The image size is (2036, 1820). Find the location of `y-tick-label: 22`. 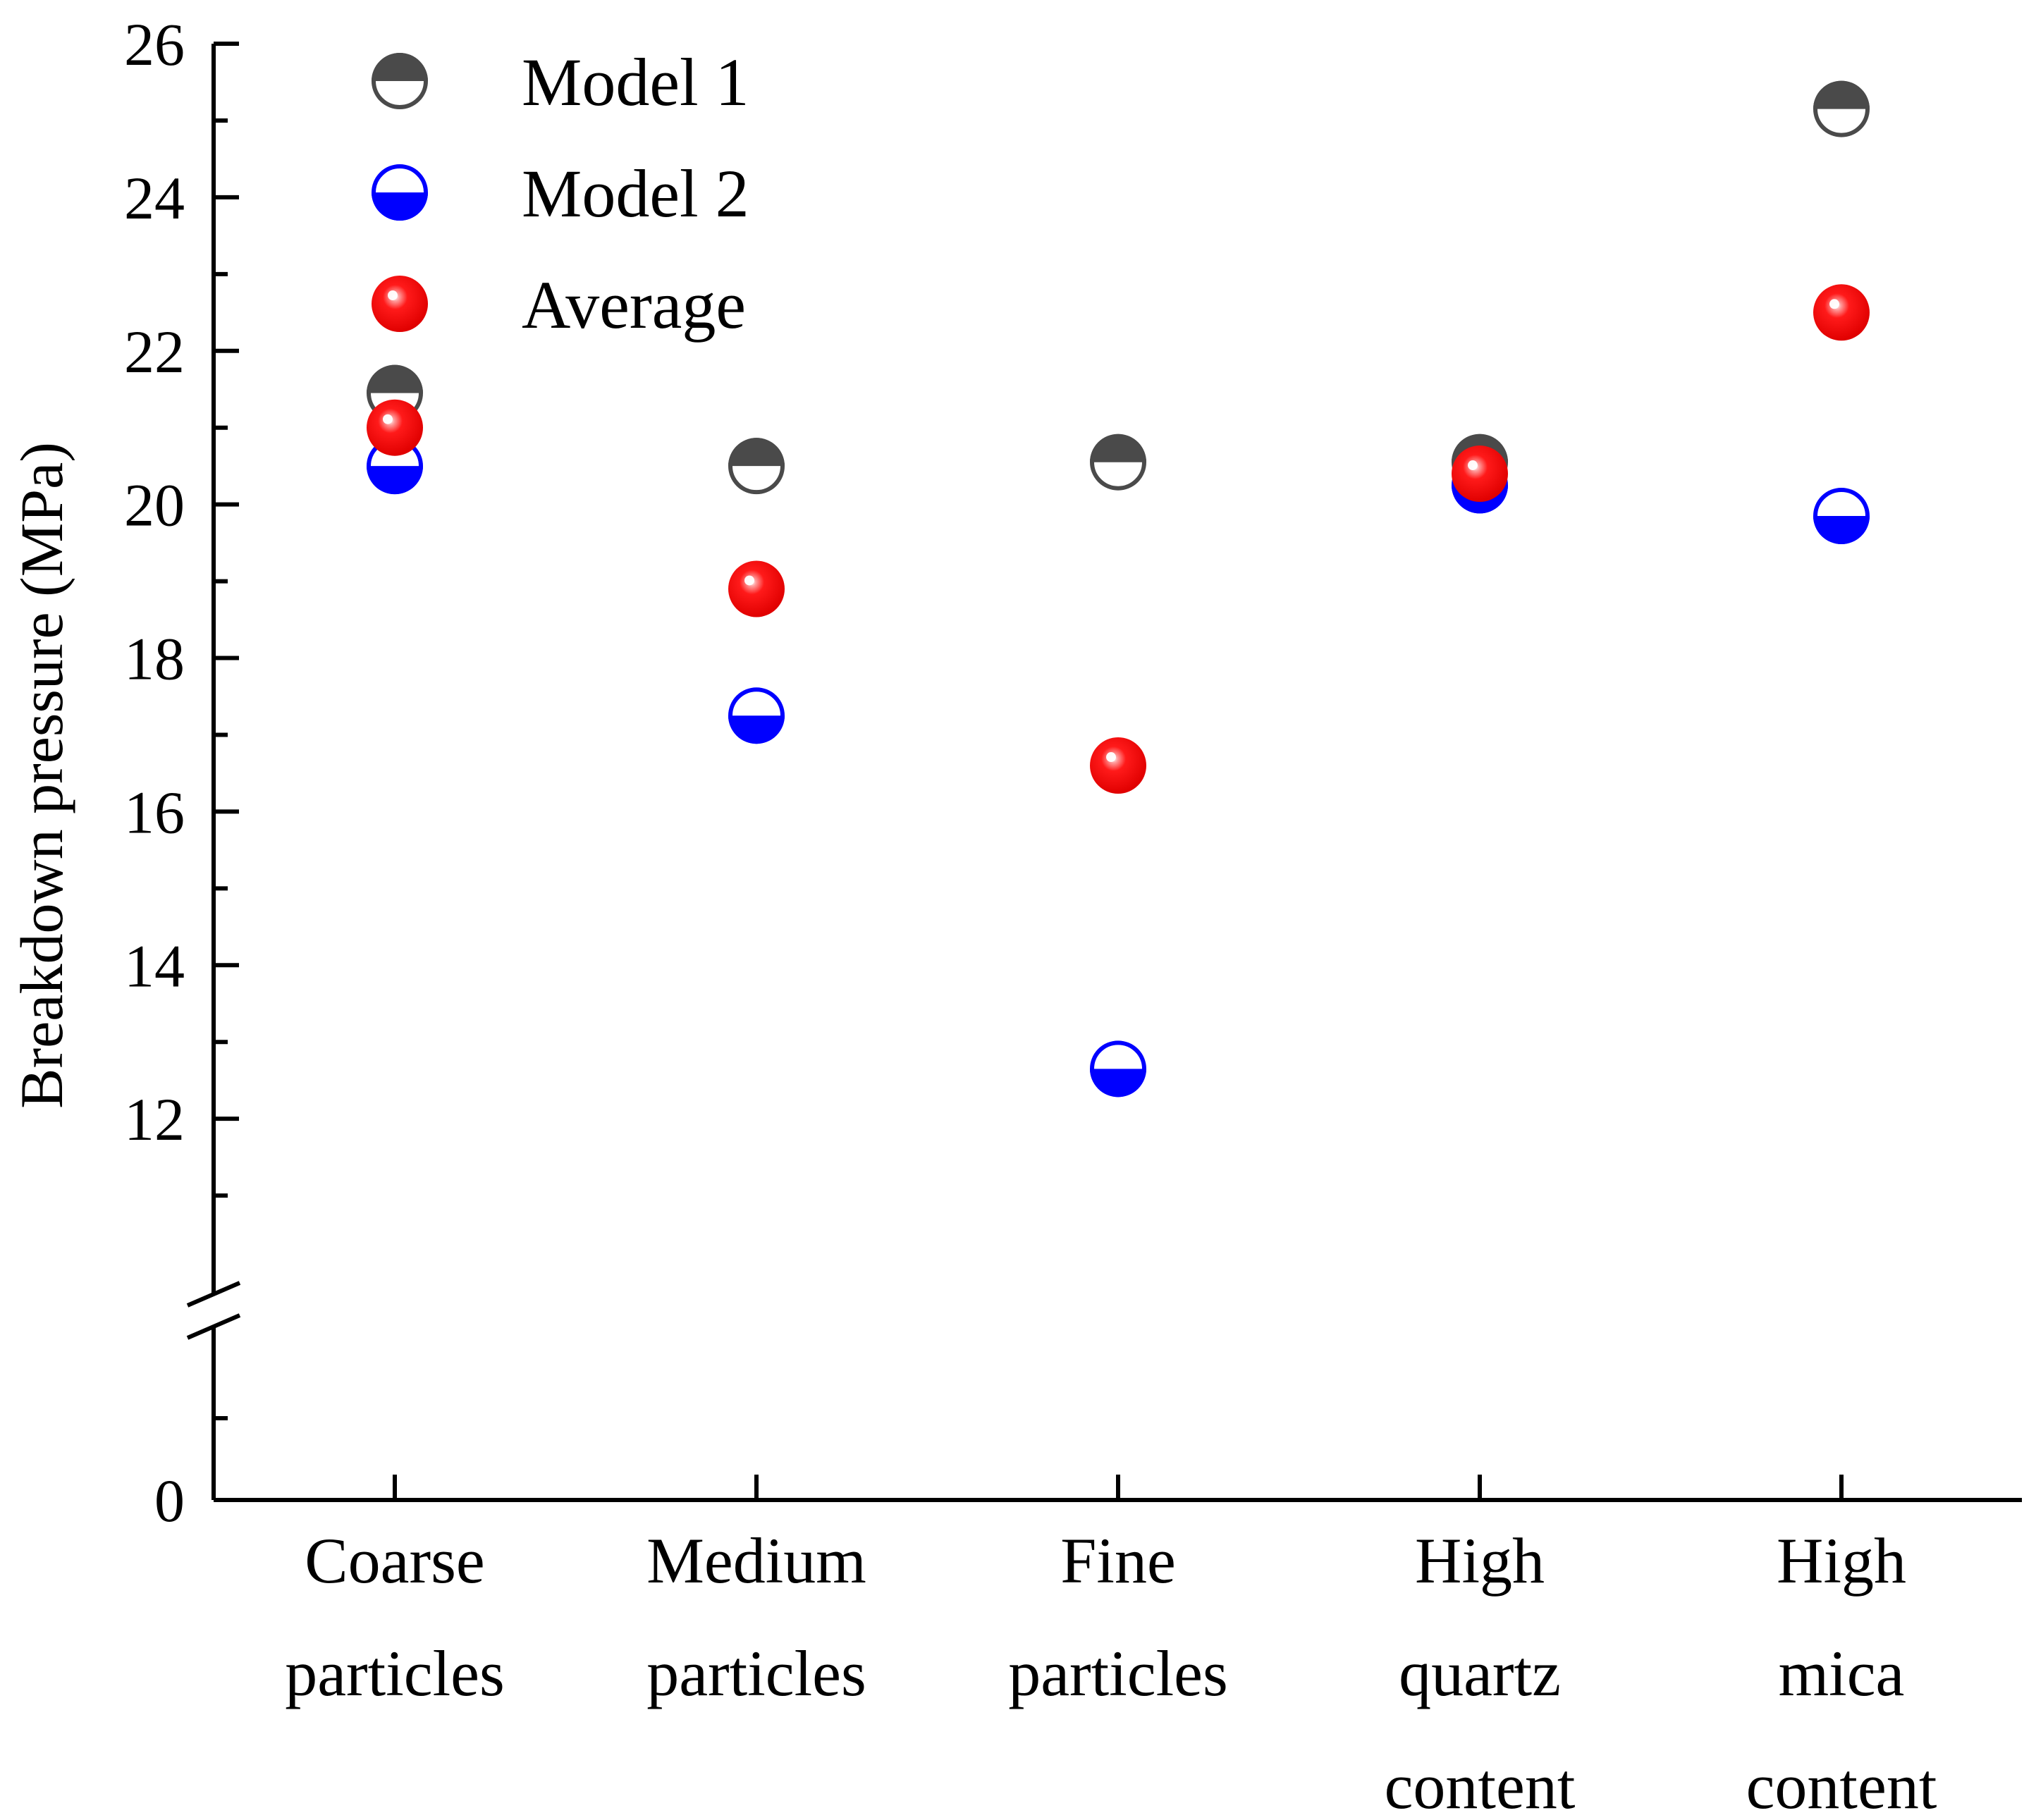

y-tick-label: 22 is located at coordinates (154, 352).